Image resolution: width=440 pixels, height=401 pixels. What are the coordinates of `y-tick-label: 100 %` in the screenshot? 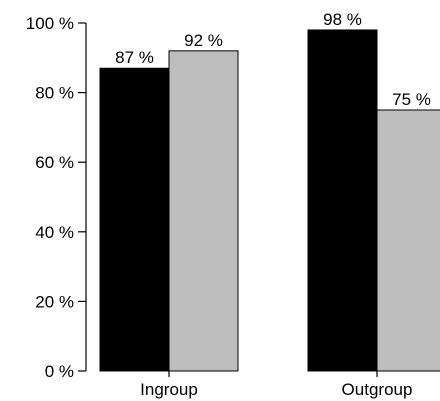 It's located at (50, 23).